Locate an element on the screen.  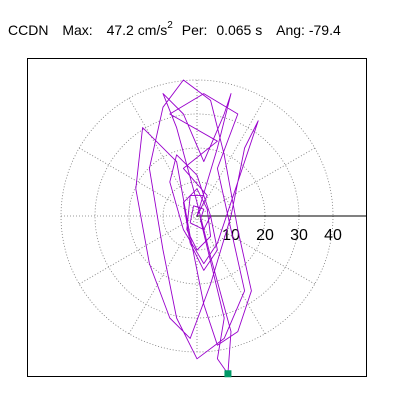
max-point-marker is located at coordinates (228, 374).